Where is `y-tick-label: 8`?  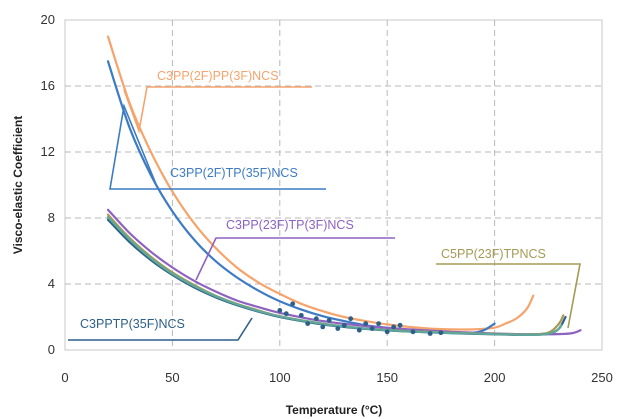 y-tick-label: 8 is located at coordinates (51, 217).